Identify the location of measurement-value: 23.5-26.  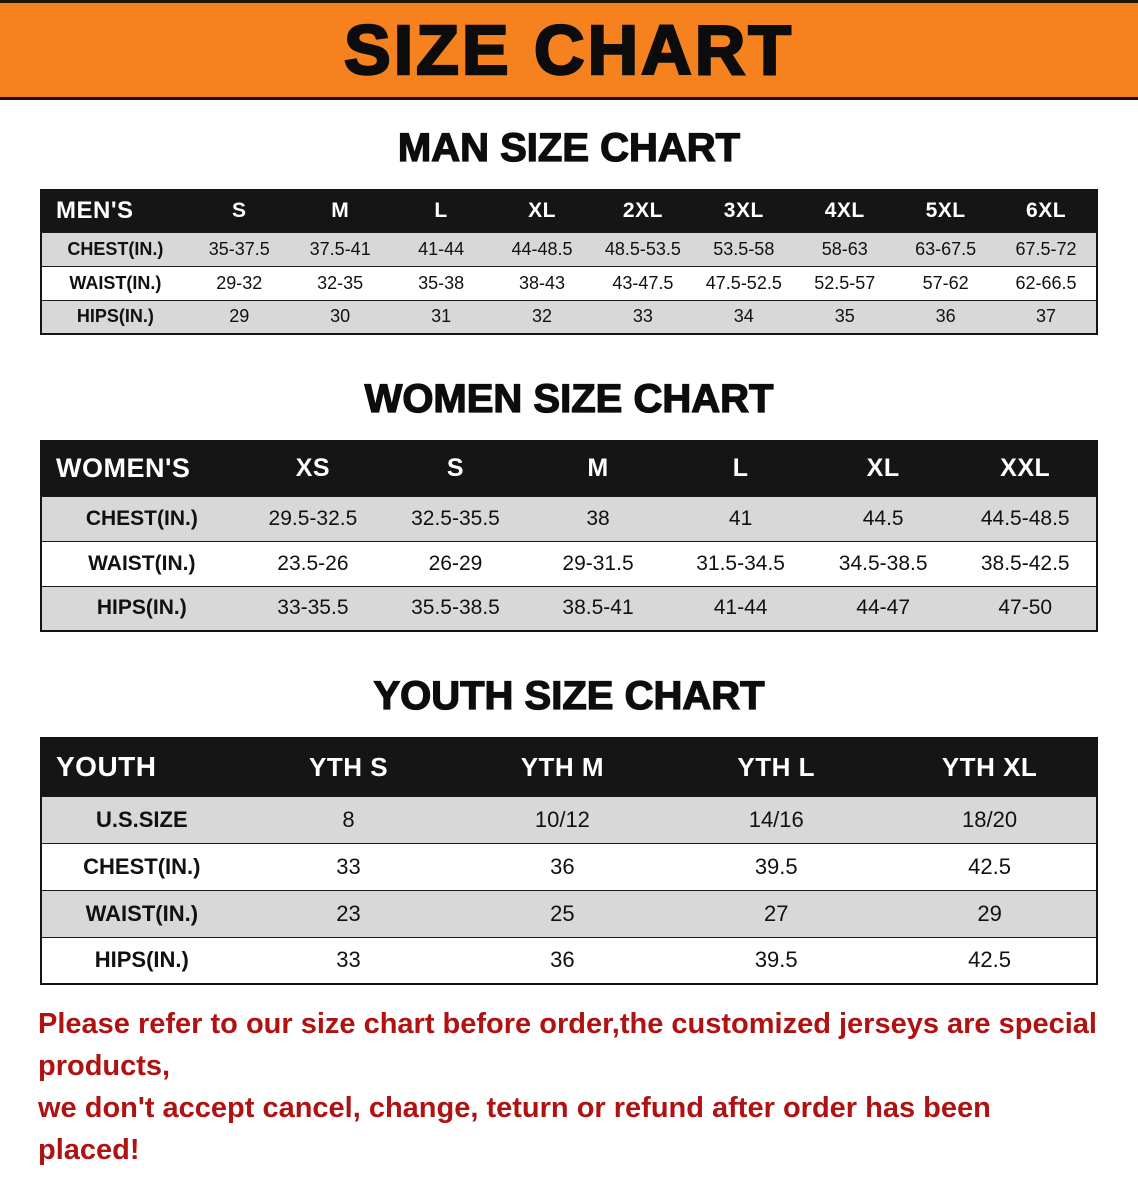
(313, 563).